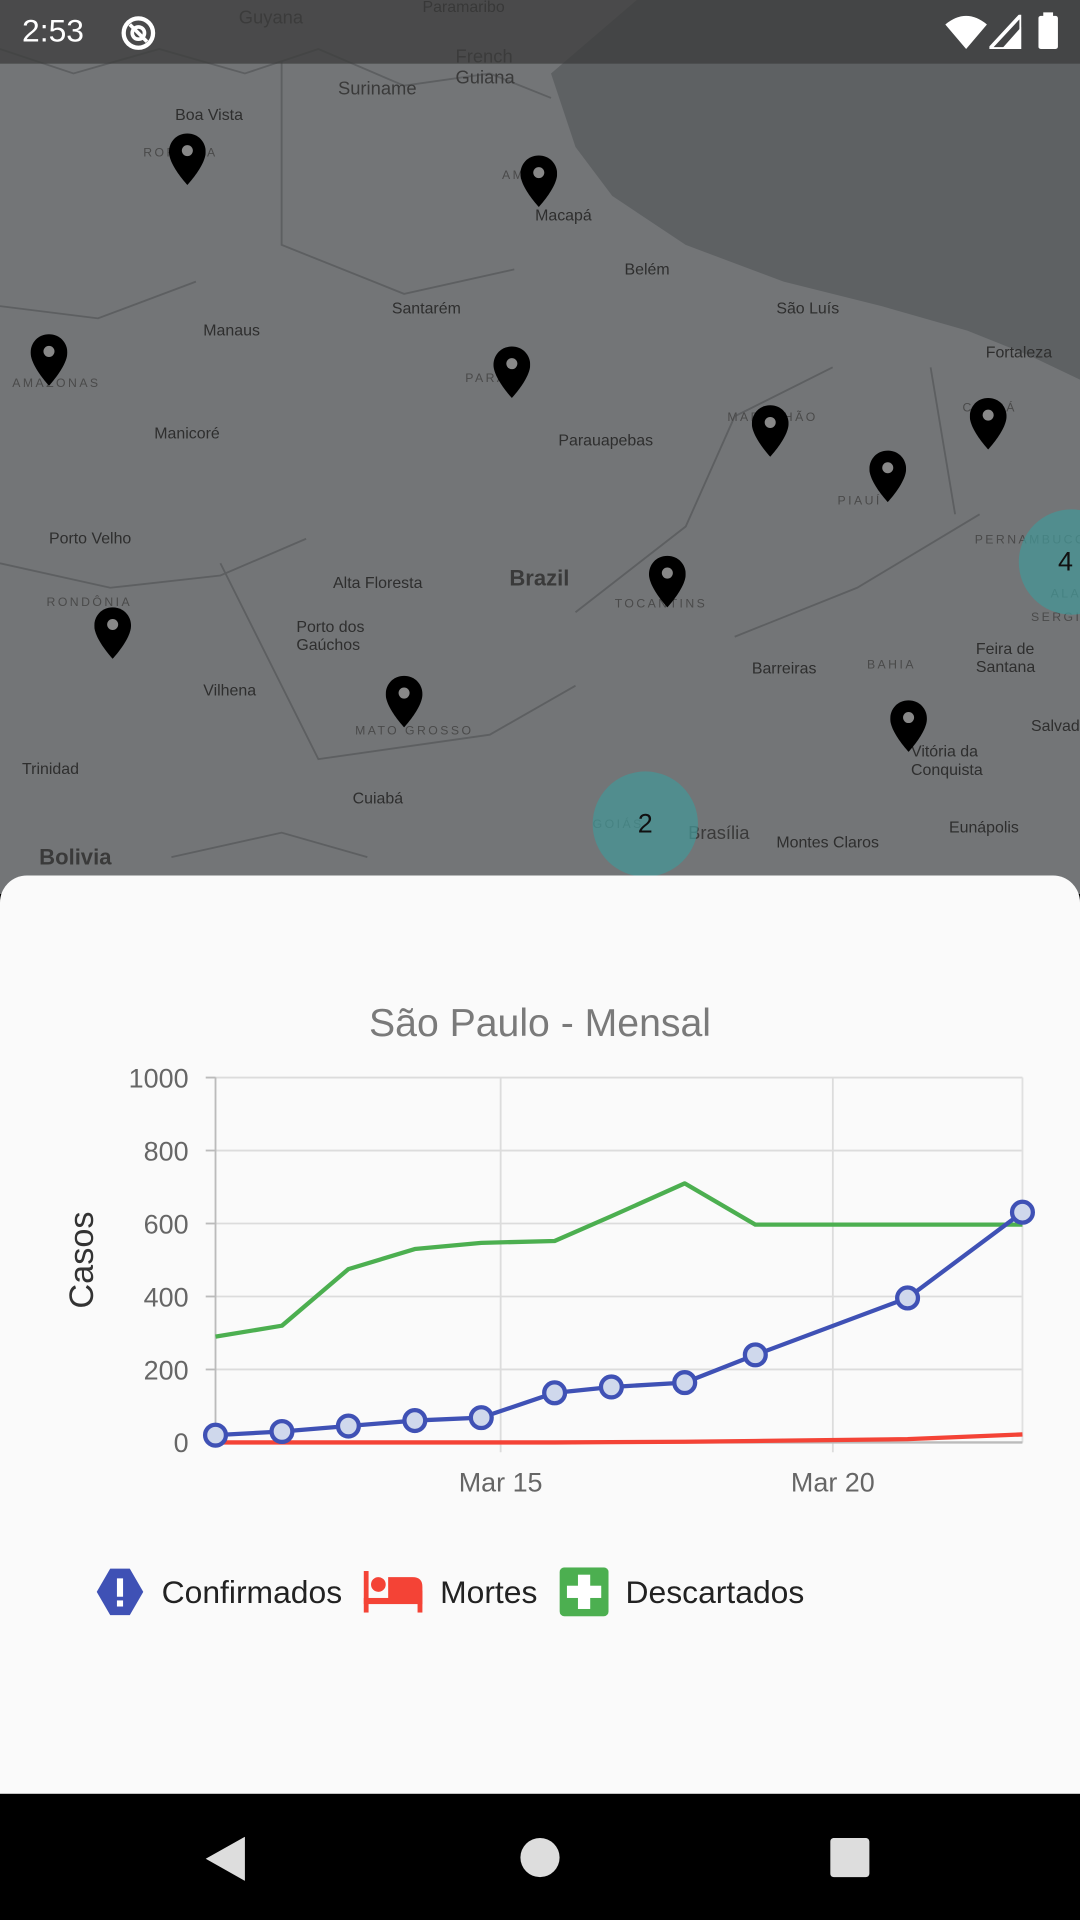 The height and width of the screenshot is (1920, 1080). Describe the element at coordinates (606, 440) in the screenshot. I see `map-label: Parauapebas` at that location.